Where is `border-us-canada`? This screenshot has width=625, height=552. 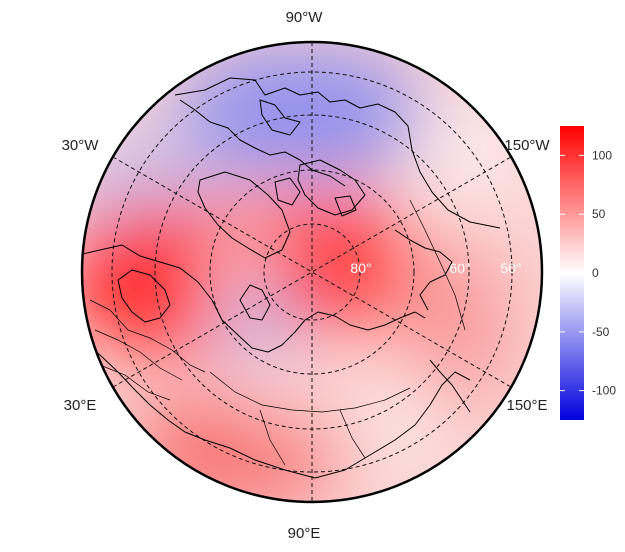
border-us-canada is located at coordinates (437, 265).